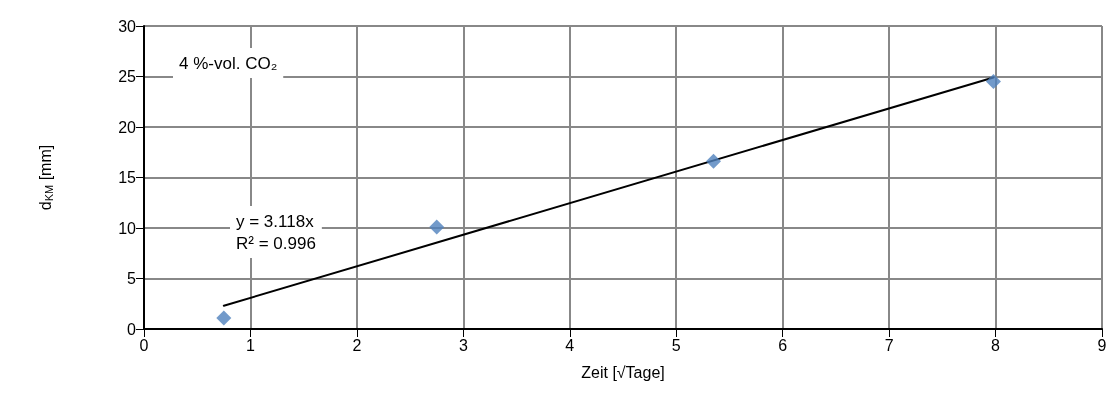 The image size is (1120, 414). What do you see at coordinates (357, 345) in the screenshot?
I see `x-tick-label: 2` at bounding box center [357, 345].